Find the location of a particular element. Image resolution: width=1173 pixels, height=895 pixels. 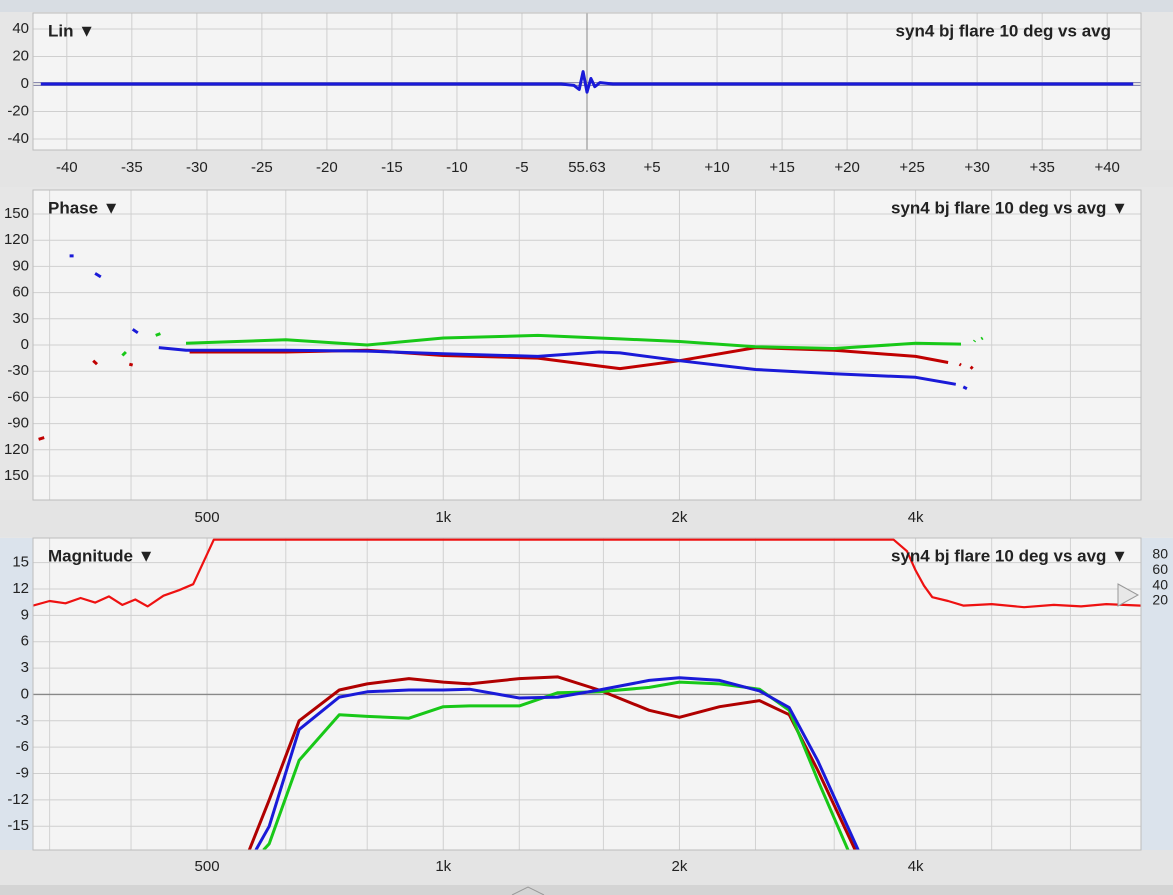

plot-border is located at coordinates (587, 81).